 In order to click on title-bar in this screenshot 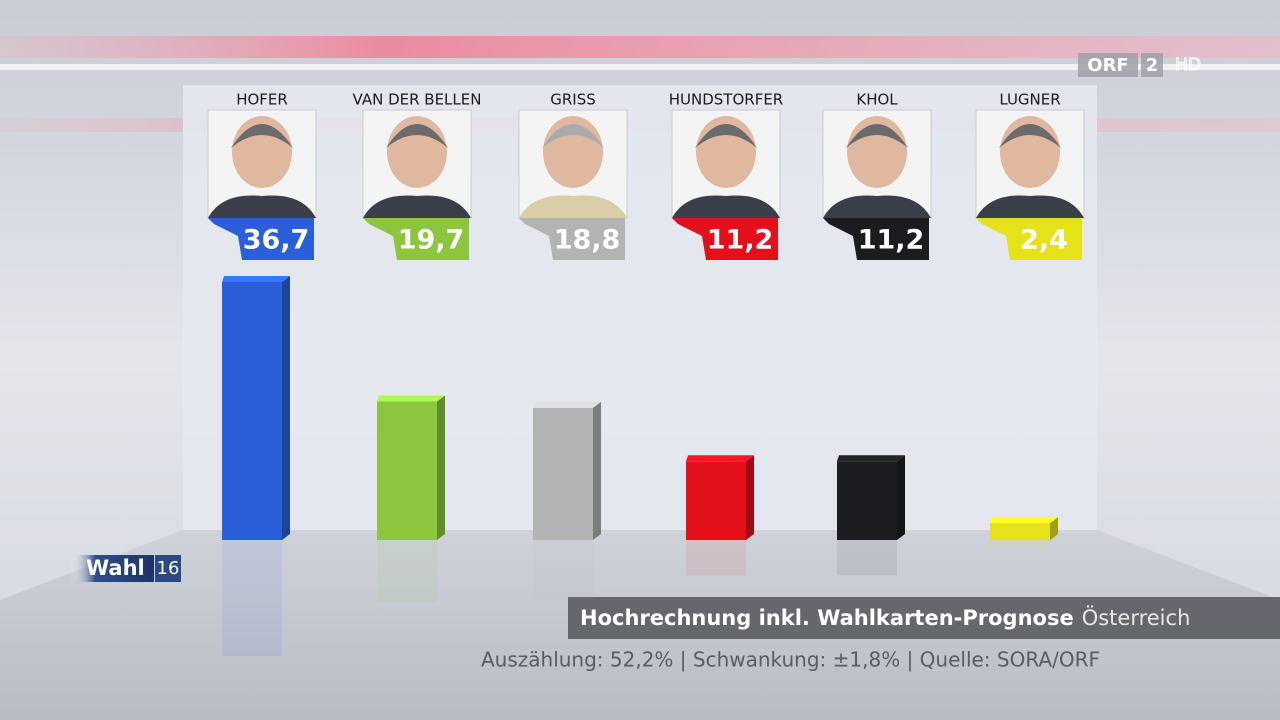, I will do `click(924, 618)`.